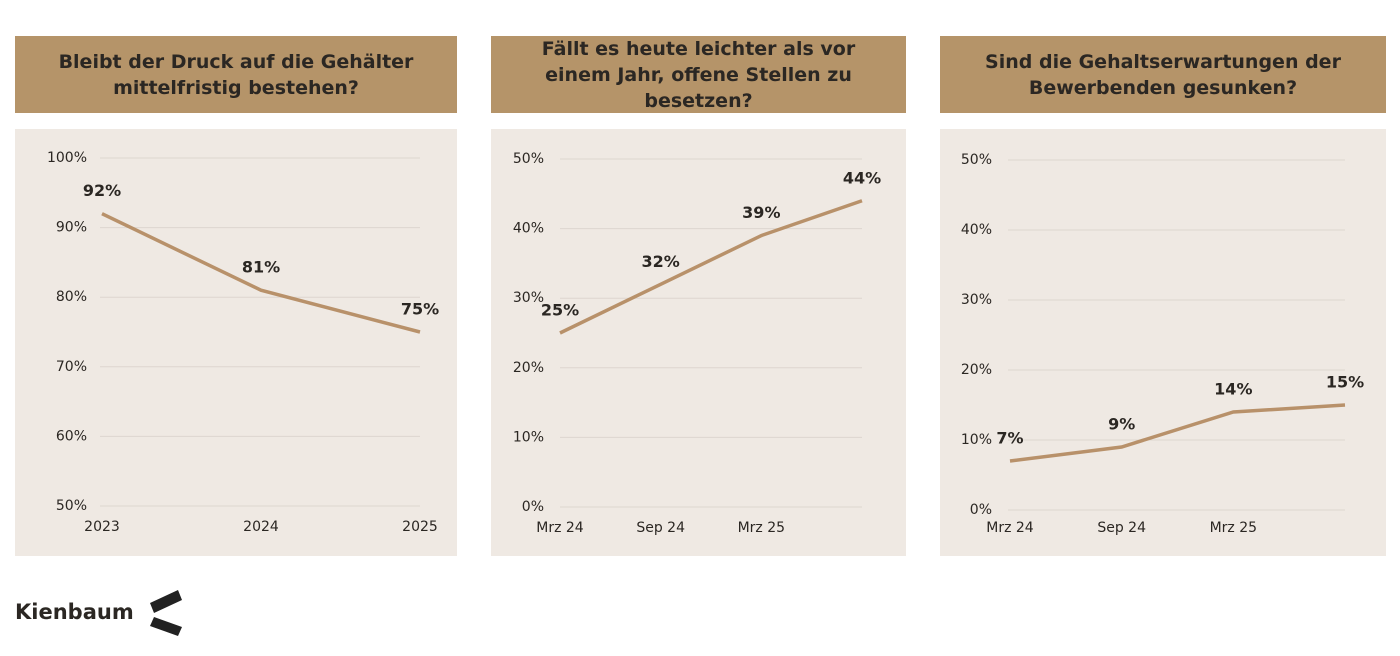 Image resolution: width=1400 pixels, height=656 pixels. I want to click on x-tick-label: 2025, so click(420, 527).